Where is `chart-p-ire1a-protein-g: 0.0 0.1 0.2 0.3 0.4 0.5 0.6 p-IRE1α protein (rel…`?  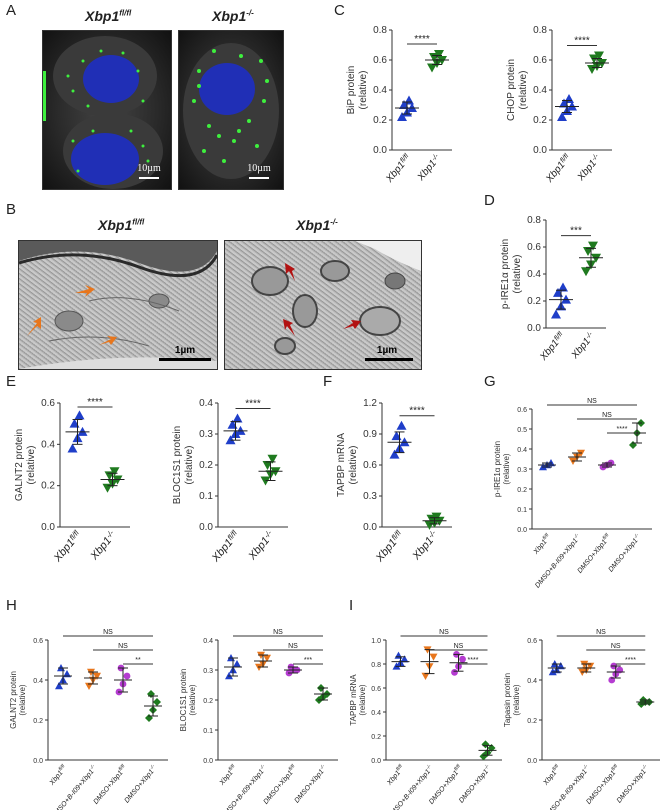 chart-p-ire1a-protein-g: 0.0 0.1 0.2 0.3 0.4 0.5 0.6 p-IRE1α protein (rel… is located at coordinates (572, 494).